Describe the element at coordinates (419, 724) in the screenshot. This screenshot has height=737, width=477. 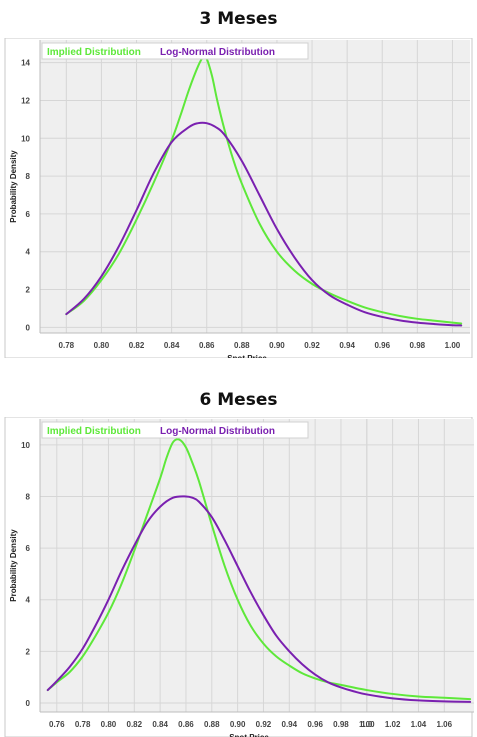
I see `x-tick-label: 1.04` at that location.